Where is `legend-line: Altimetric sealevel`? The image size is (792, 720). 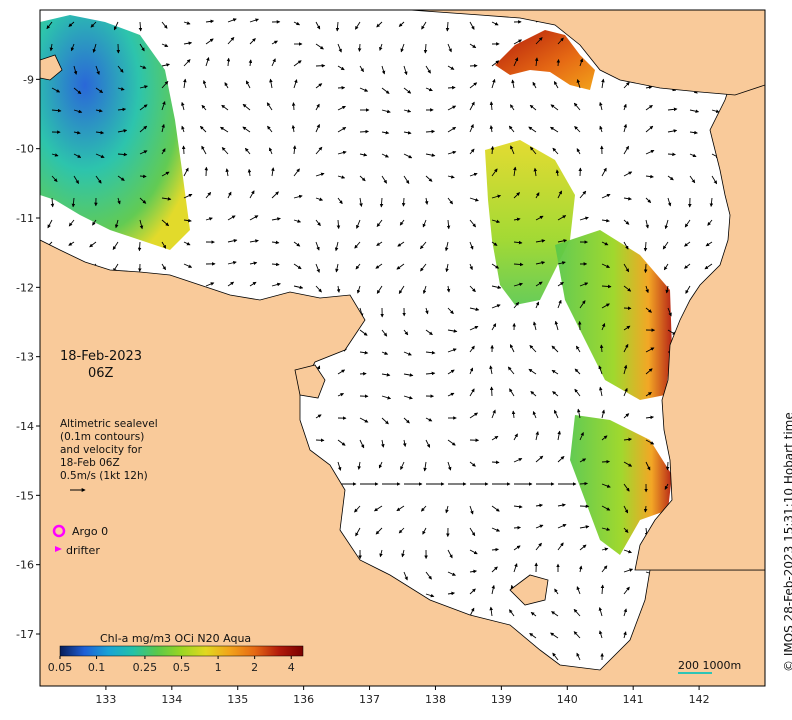 legend-line: Altimetric sealevel is located at coordinates (109, 424).